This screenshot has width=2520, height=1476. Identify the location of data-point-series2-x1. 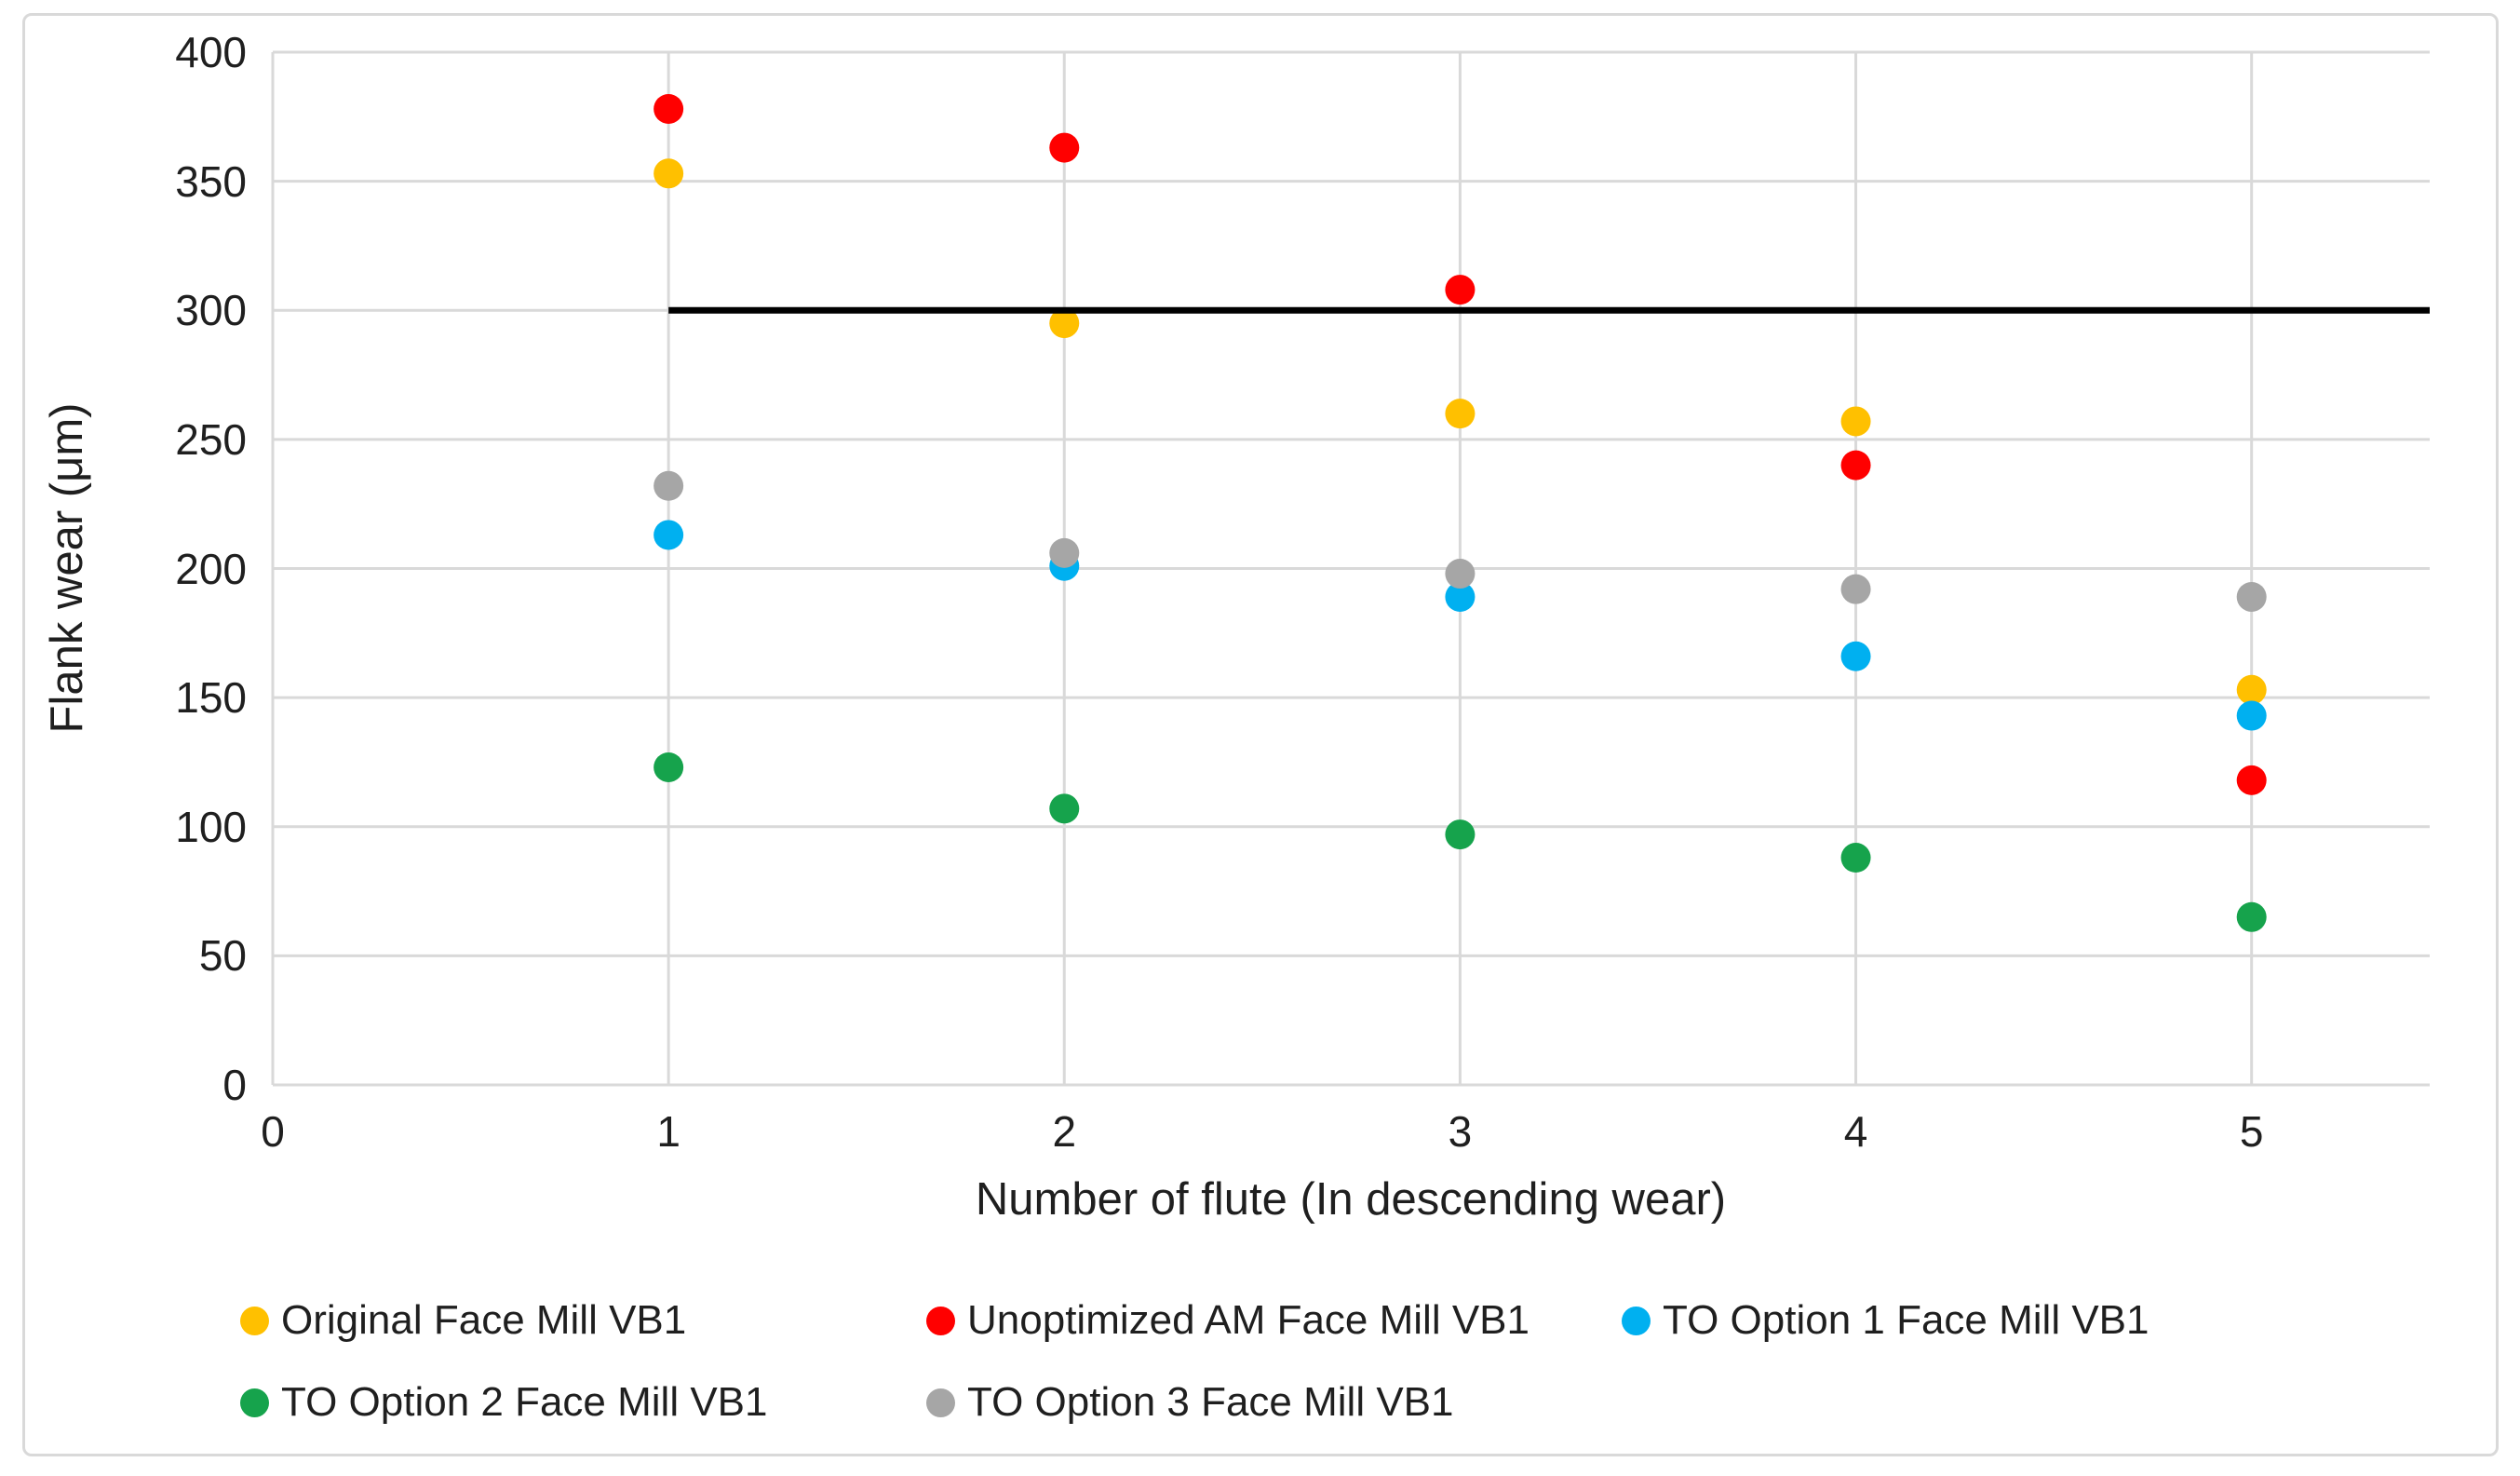
(669, 109).